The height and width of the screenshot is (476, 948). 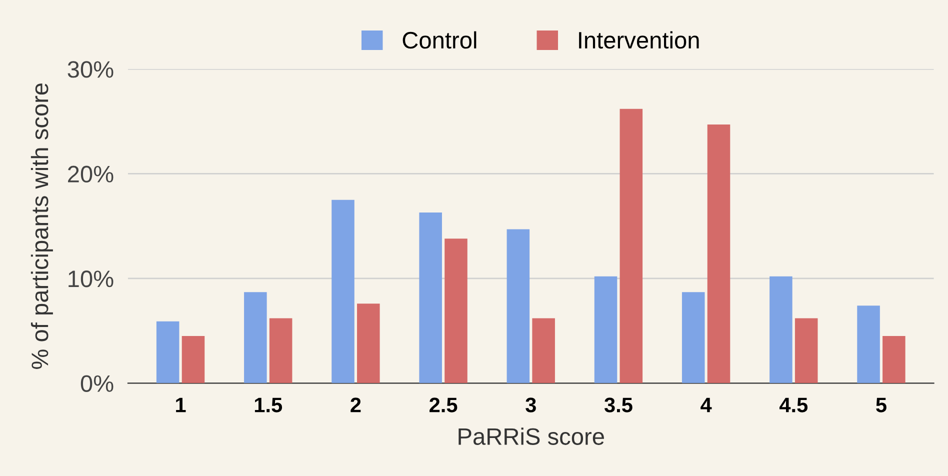 I want to click on y-tick-label: 10%, so click(x=91, y=279).